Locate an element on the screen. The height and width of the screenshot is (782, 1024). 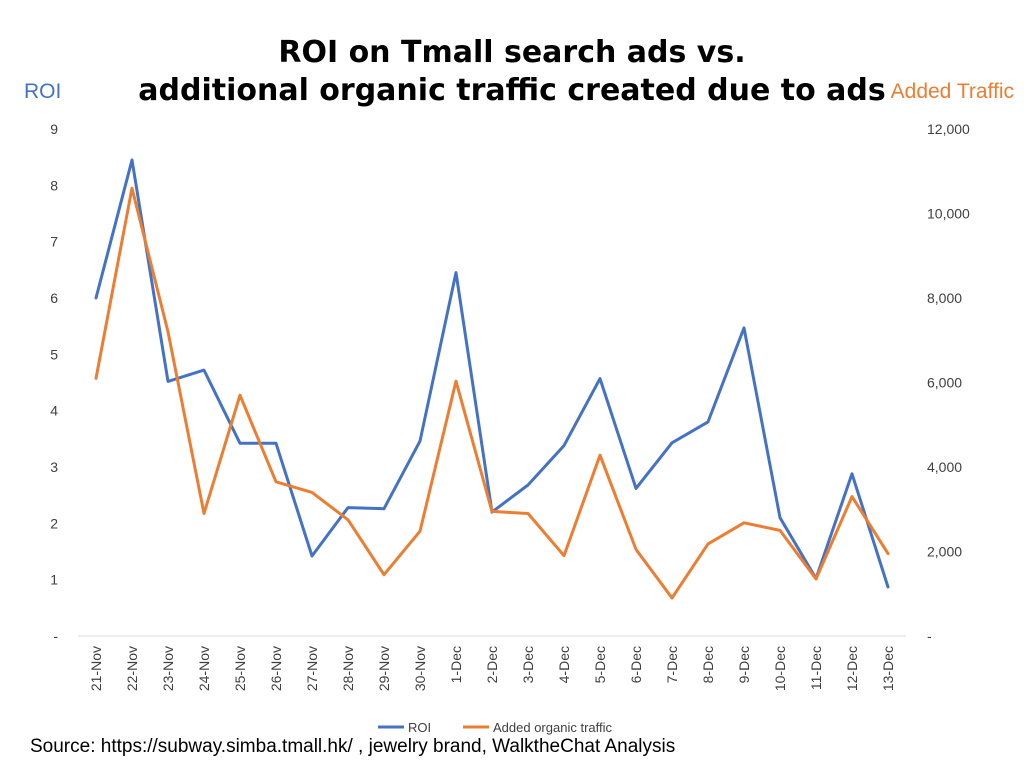
x-tick-label: 13-Dec is located at coordinates (888, 668).